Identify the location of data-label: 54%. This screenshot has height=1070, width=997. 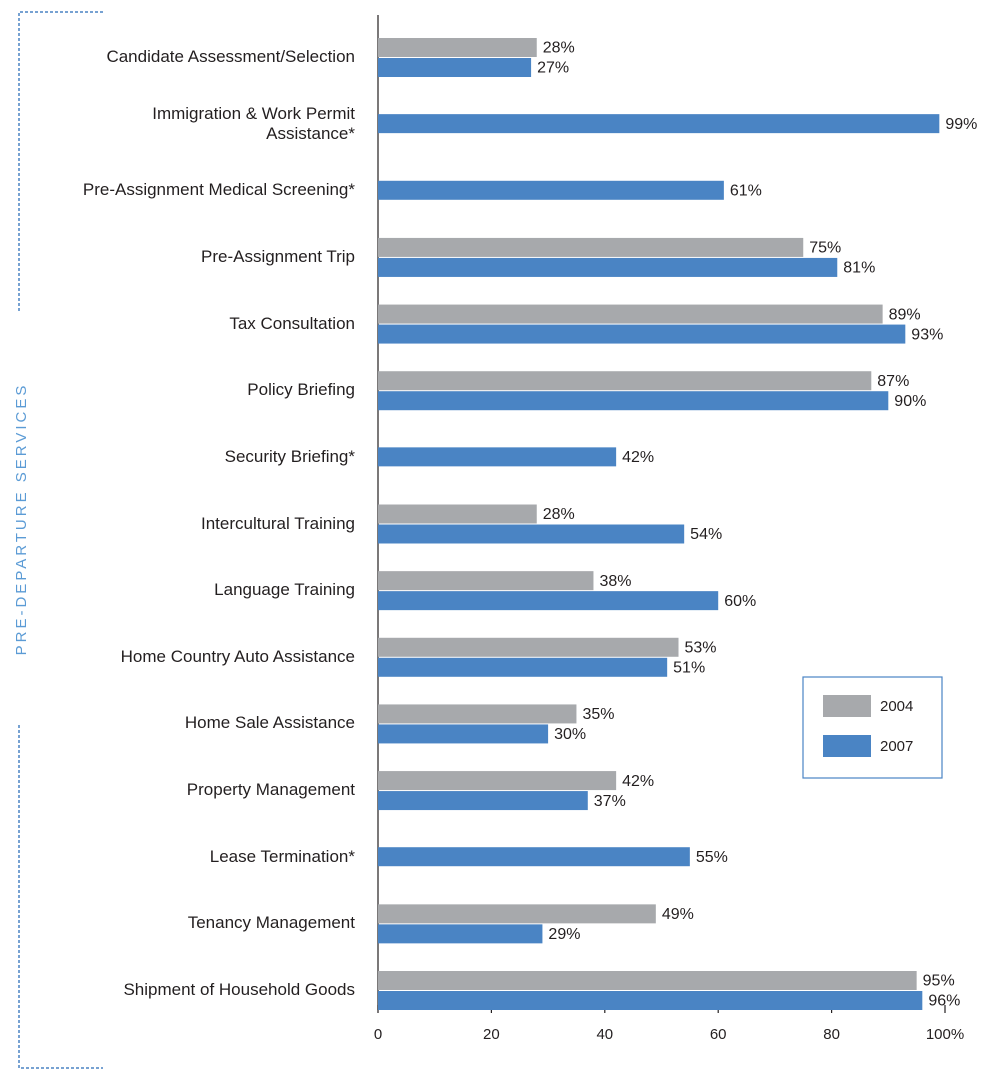
(706, 534).